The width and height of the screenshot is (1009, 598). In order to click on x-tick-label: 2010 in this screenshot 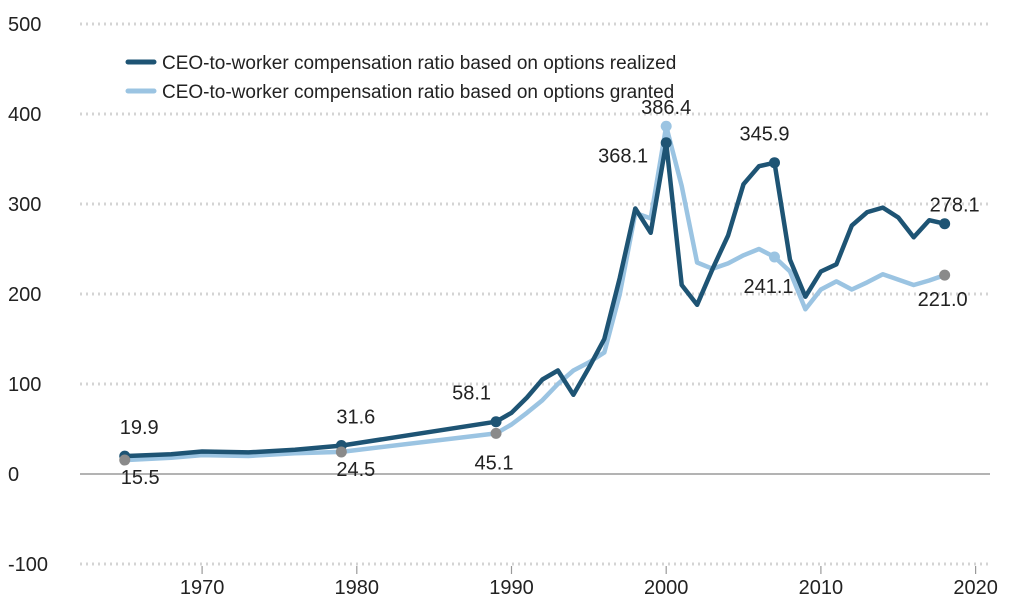, I will do `click(821, 587)`.